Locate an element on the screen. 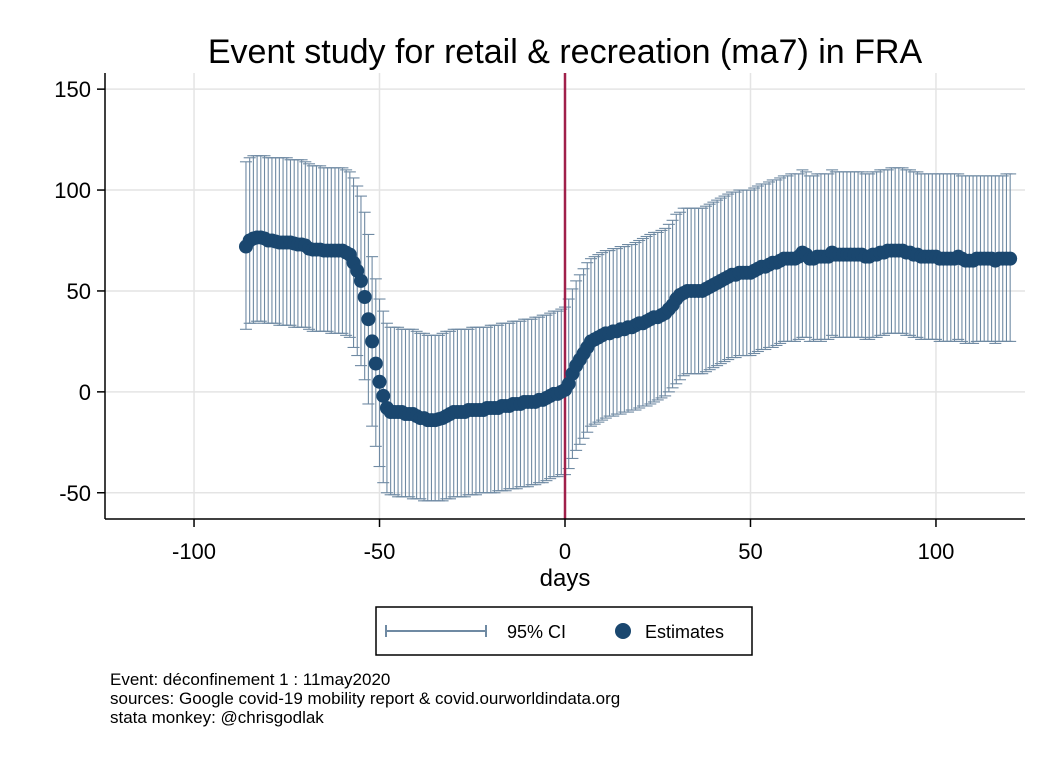 This screenshot has height=765, width=1051. x-ticks: -100 -50 0 50 100 is located at coordinates (563, 541).